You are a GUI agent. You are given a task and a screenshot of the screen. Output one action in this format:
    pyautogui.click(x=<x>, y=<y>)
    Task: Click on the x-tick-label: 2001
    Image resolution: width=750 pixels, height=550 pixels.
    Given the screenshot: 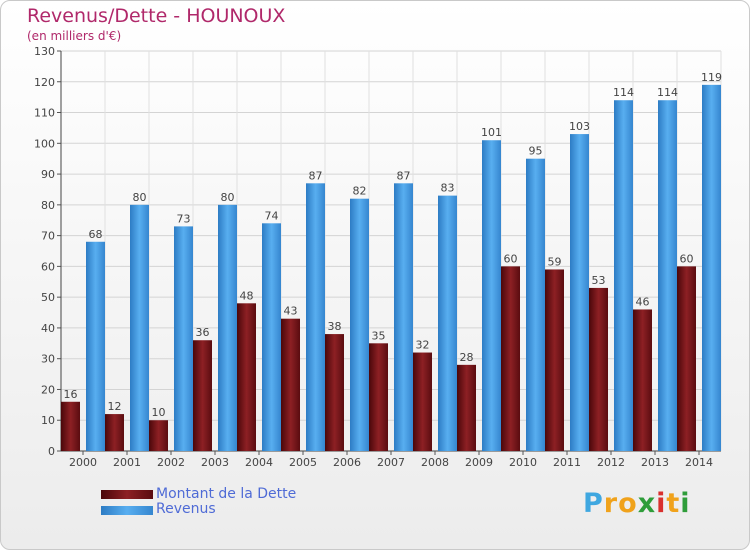 What is the action you would take?
    pyautogui.click(x=127, y=462)
    